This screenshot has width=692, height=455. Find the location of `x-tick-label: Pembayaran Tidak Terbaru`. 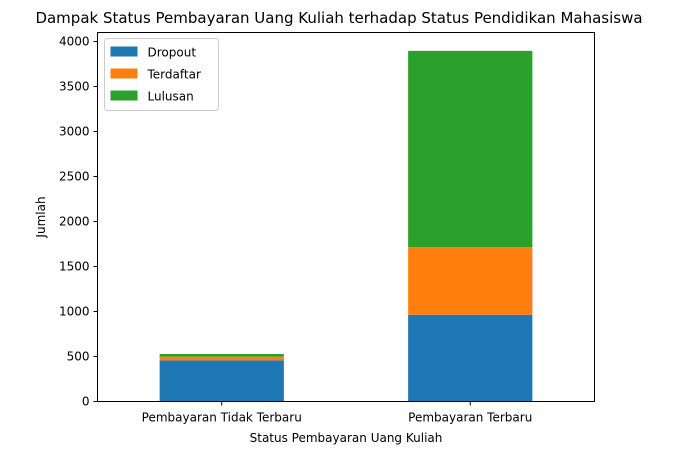

x-tick-label: Pembayaran Tidak Terbaru is located at coordinates (222, 418).